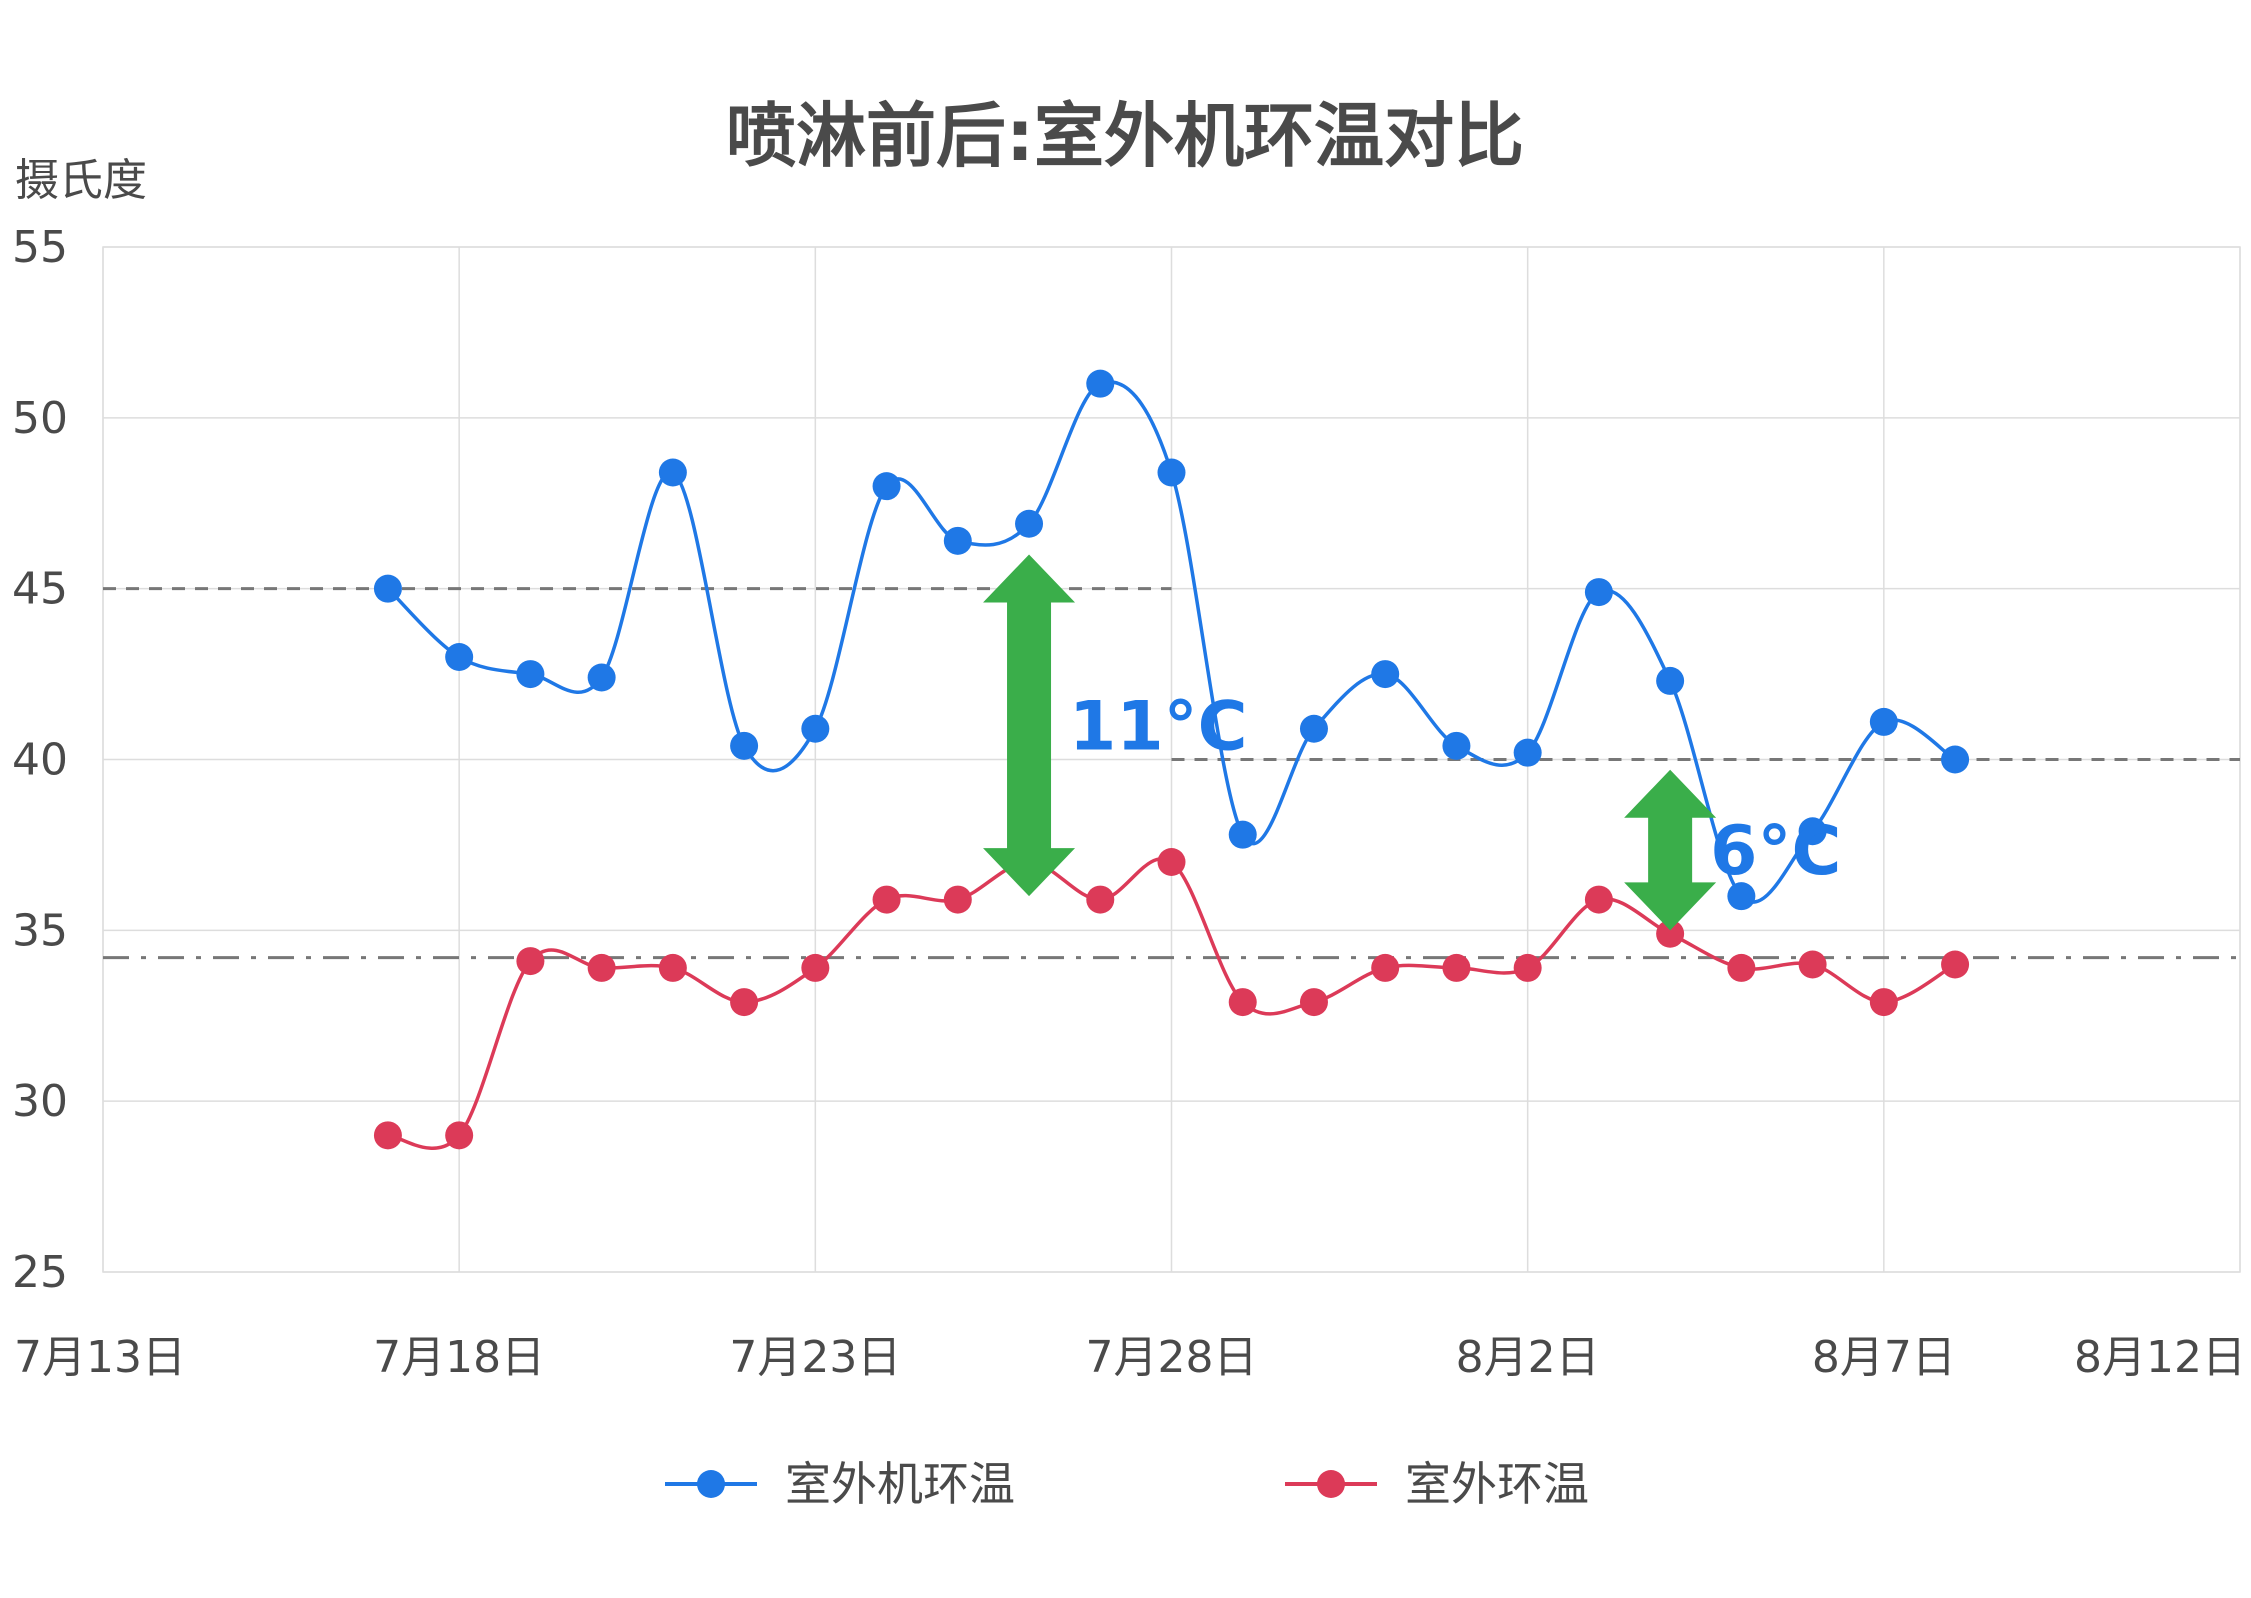  What do you see at coordinates (2160, 1357) in the screenshot?
I see `x-tick-label: 8月12日` at bounding box center [2160, 1357].